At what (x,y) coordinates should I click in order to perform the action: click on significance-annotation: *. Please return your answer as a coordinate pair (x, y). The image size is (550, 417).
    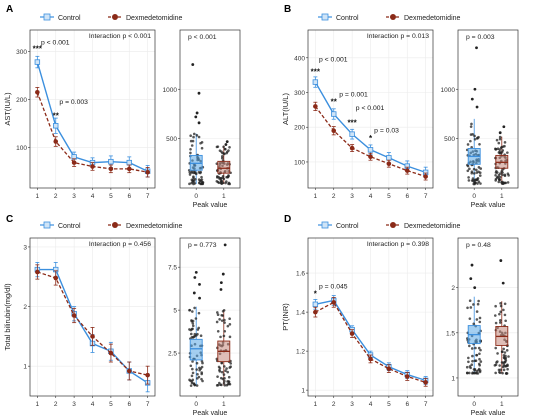
    Looking at the image, I should click on (316, 294).